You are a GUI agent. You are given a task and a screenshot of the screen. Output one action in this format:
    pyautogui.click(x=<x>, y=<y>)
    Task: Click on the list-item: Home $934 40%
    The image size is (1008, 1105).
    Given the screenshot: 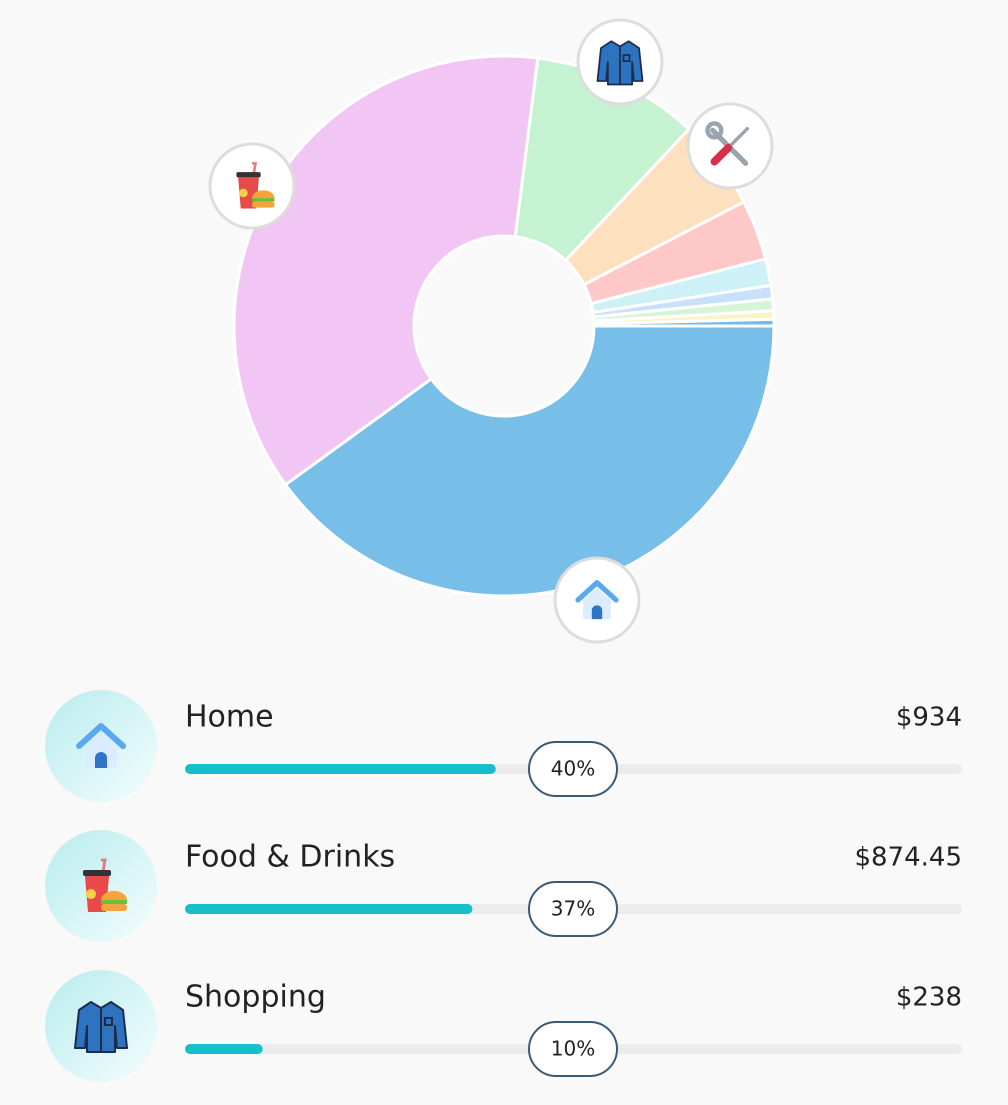 What is the action you would take?
    pyautogui.click(x=503, y=746)
    